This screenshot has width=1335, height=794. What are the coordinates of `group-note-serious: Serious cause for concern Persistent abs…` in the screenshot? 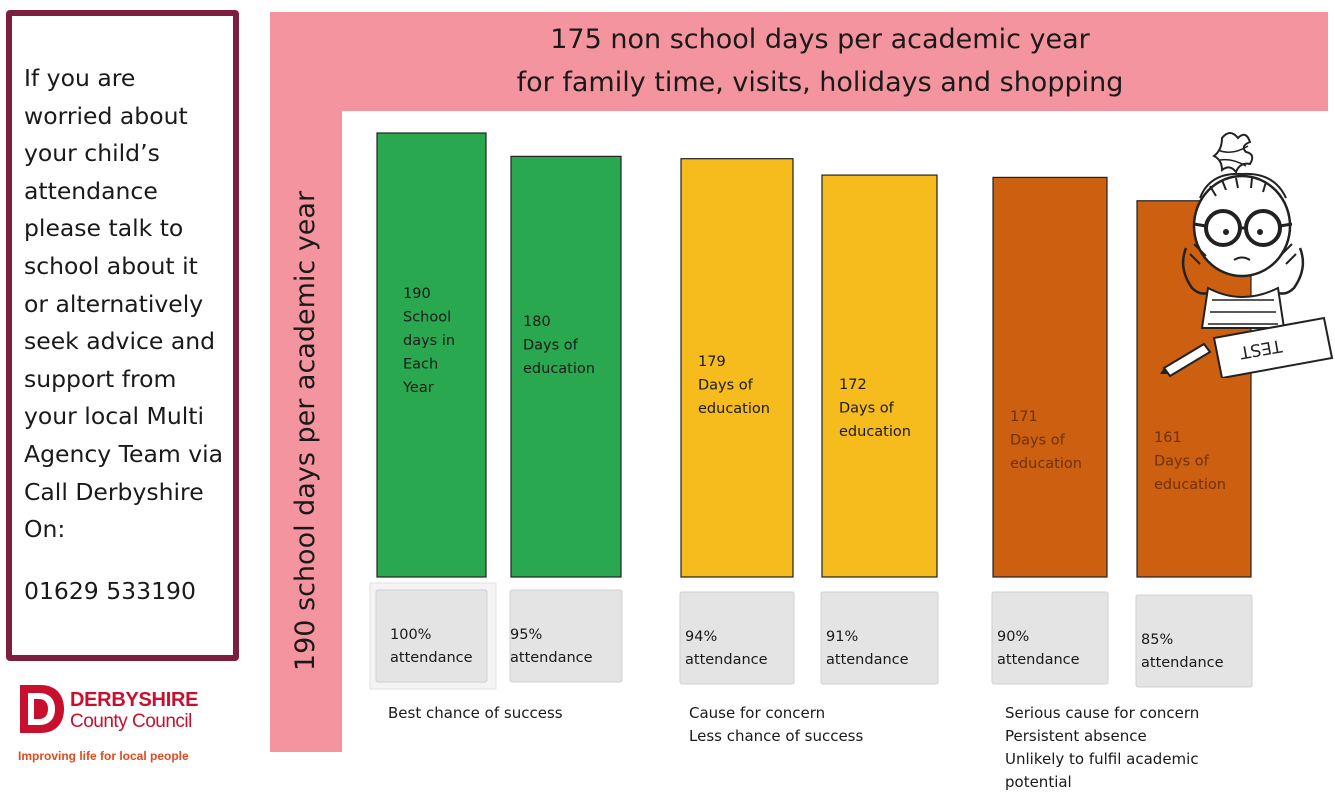 It's located at (1102, 747).